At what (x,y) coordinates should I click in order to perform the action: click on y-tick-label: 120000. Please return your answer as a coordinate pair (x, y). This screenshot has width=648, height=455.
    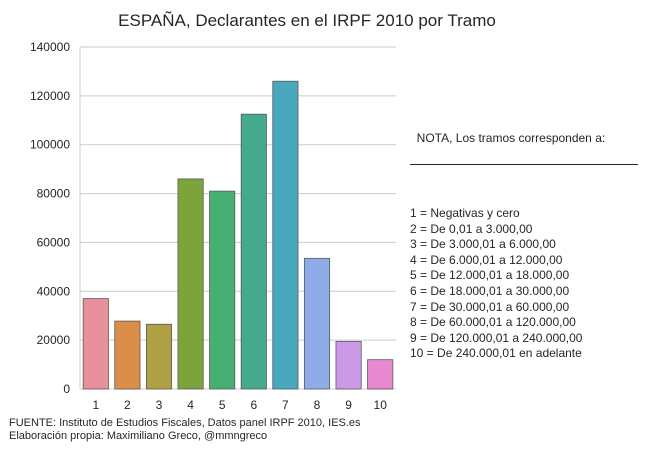
    Looking at the image, I should click on (50, 96).